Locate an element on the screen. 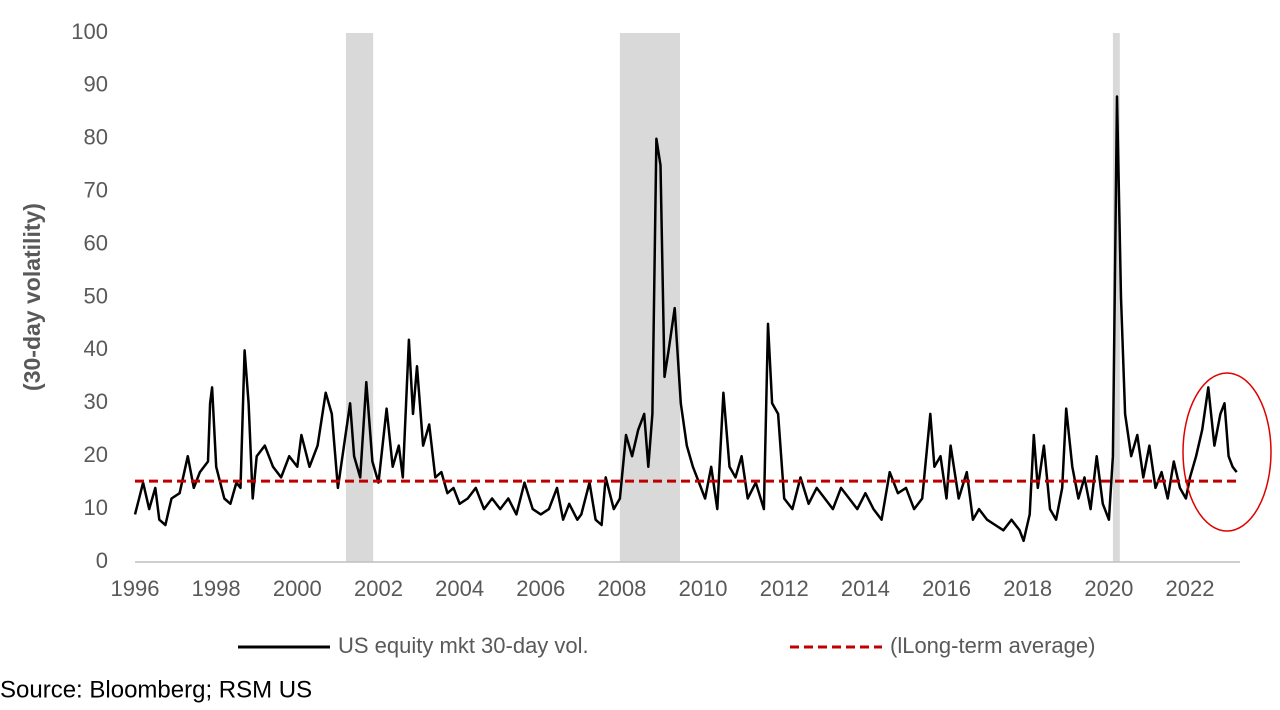 The height and width of the screenshot is (710, 1280). x-tick-label: 2016 is located at coordinates (946, 588).